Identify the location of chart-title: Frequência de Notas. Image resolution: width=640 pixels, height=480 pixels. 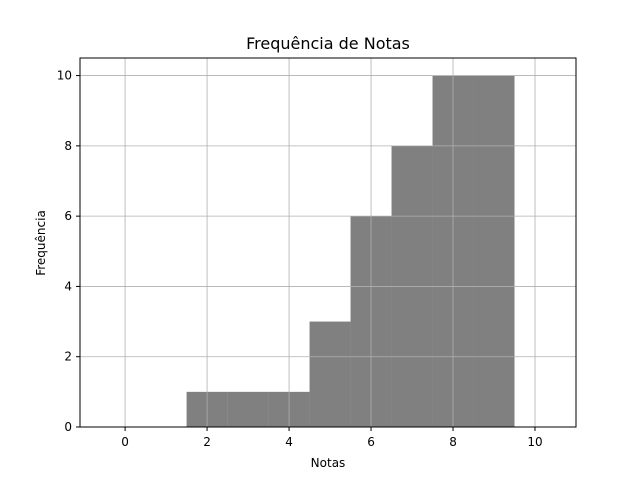
(328, 43).